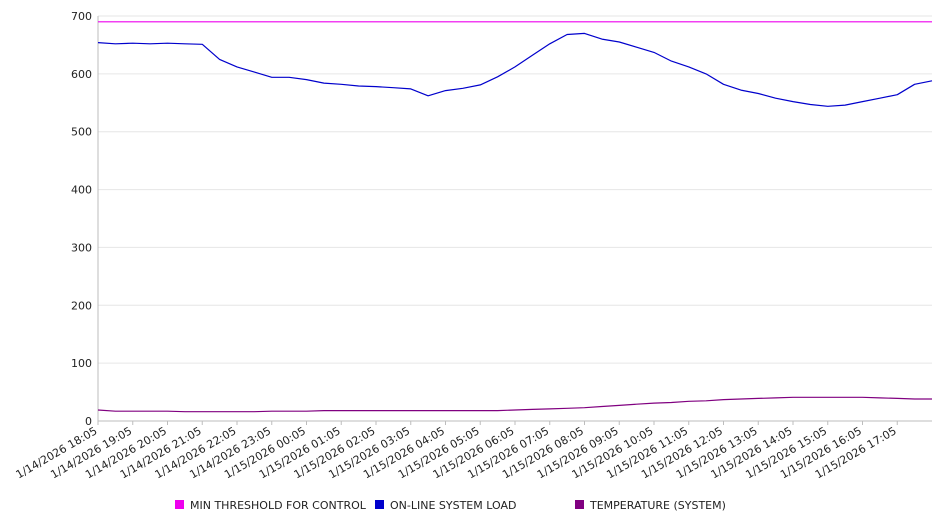  What do you see at coordinates (81, 74) in the screenshot?
I see `y-tick-label: 600` at bounding box center [81, 74].